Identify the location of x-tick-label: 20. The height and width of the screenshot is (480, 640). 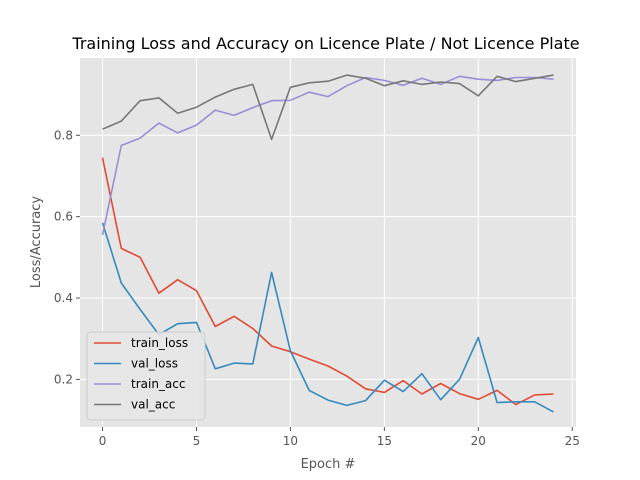
(478, 441).